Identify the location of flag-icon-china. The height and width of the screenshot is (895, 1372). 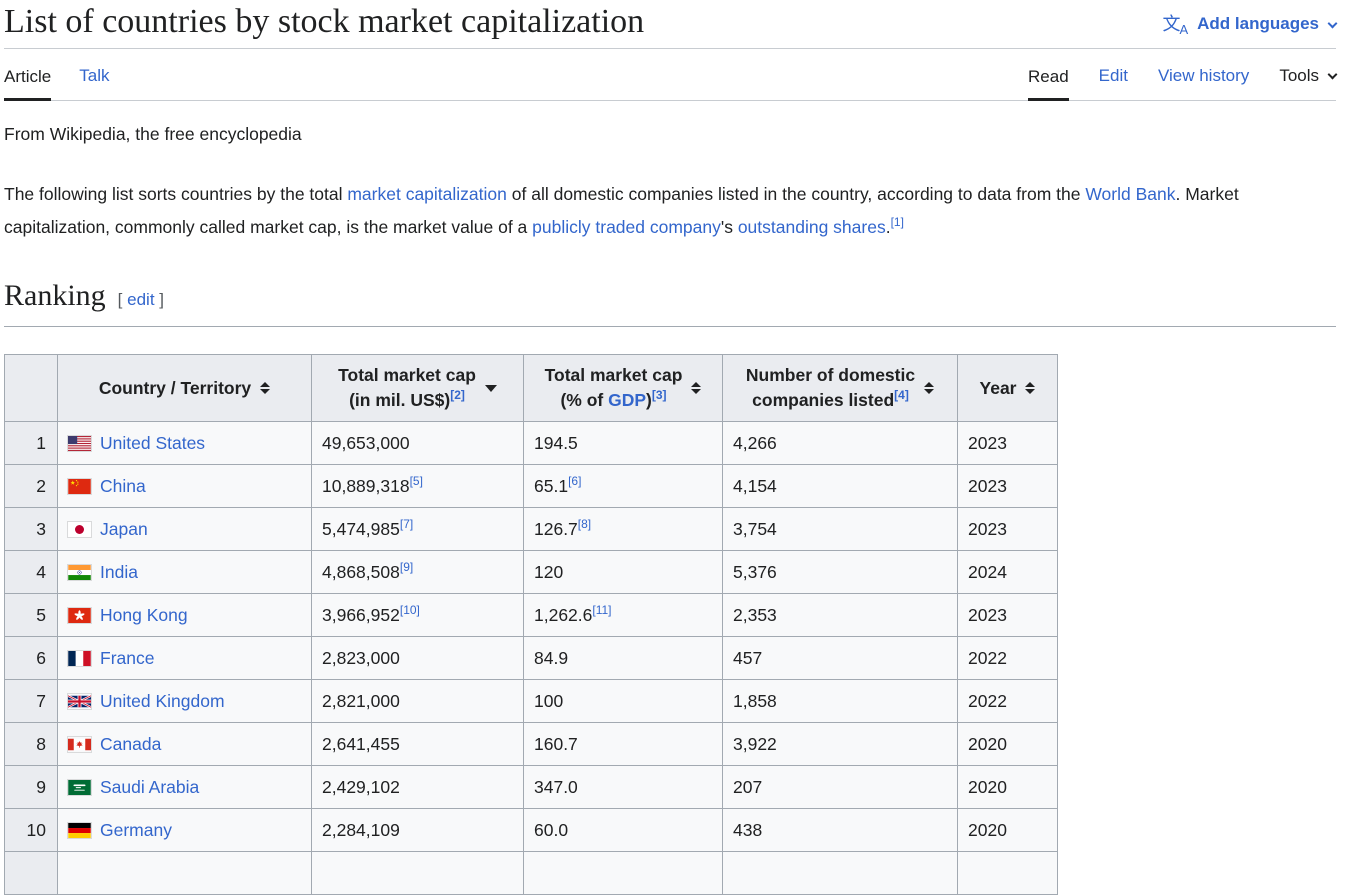
(79, 486).